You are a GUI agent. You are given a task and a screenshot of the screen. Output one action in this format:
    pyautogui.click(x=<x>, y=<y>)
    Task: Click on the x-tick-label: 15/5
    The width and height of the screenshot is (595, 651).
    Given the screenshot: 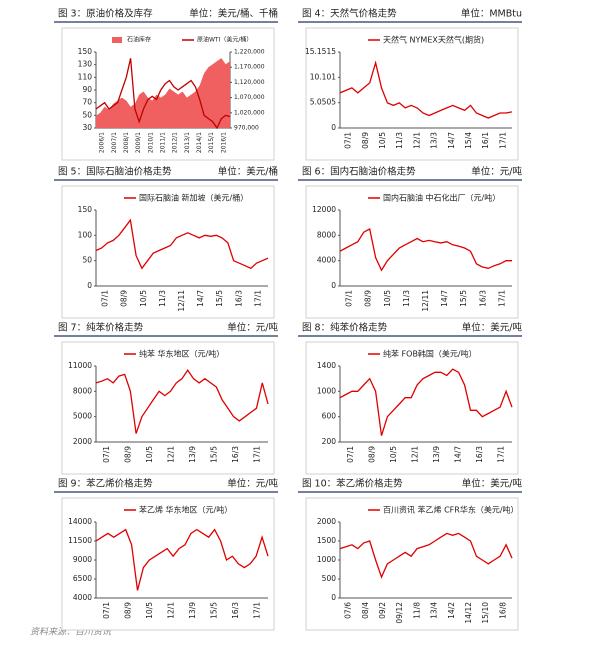 What is the action you would take?
    pyautogui.click(x=213, y=454)
    